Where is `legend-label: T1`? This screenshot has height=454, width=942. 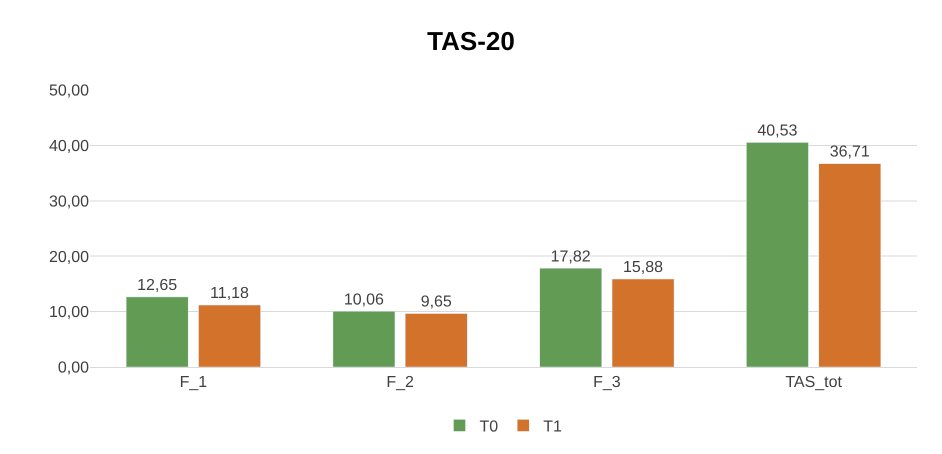
legend-label: T1 is located at coordinates (552, 427).